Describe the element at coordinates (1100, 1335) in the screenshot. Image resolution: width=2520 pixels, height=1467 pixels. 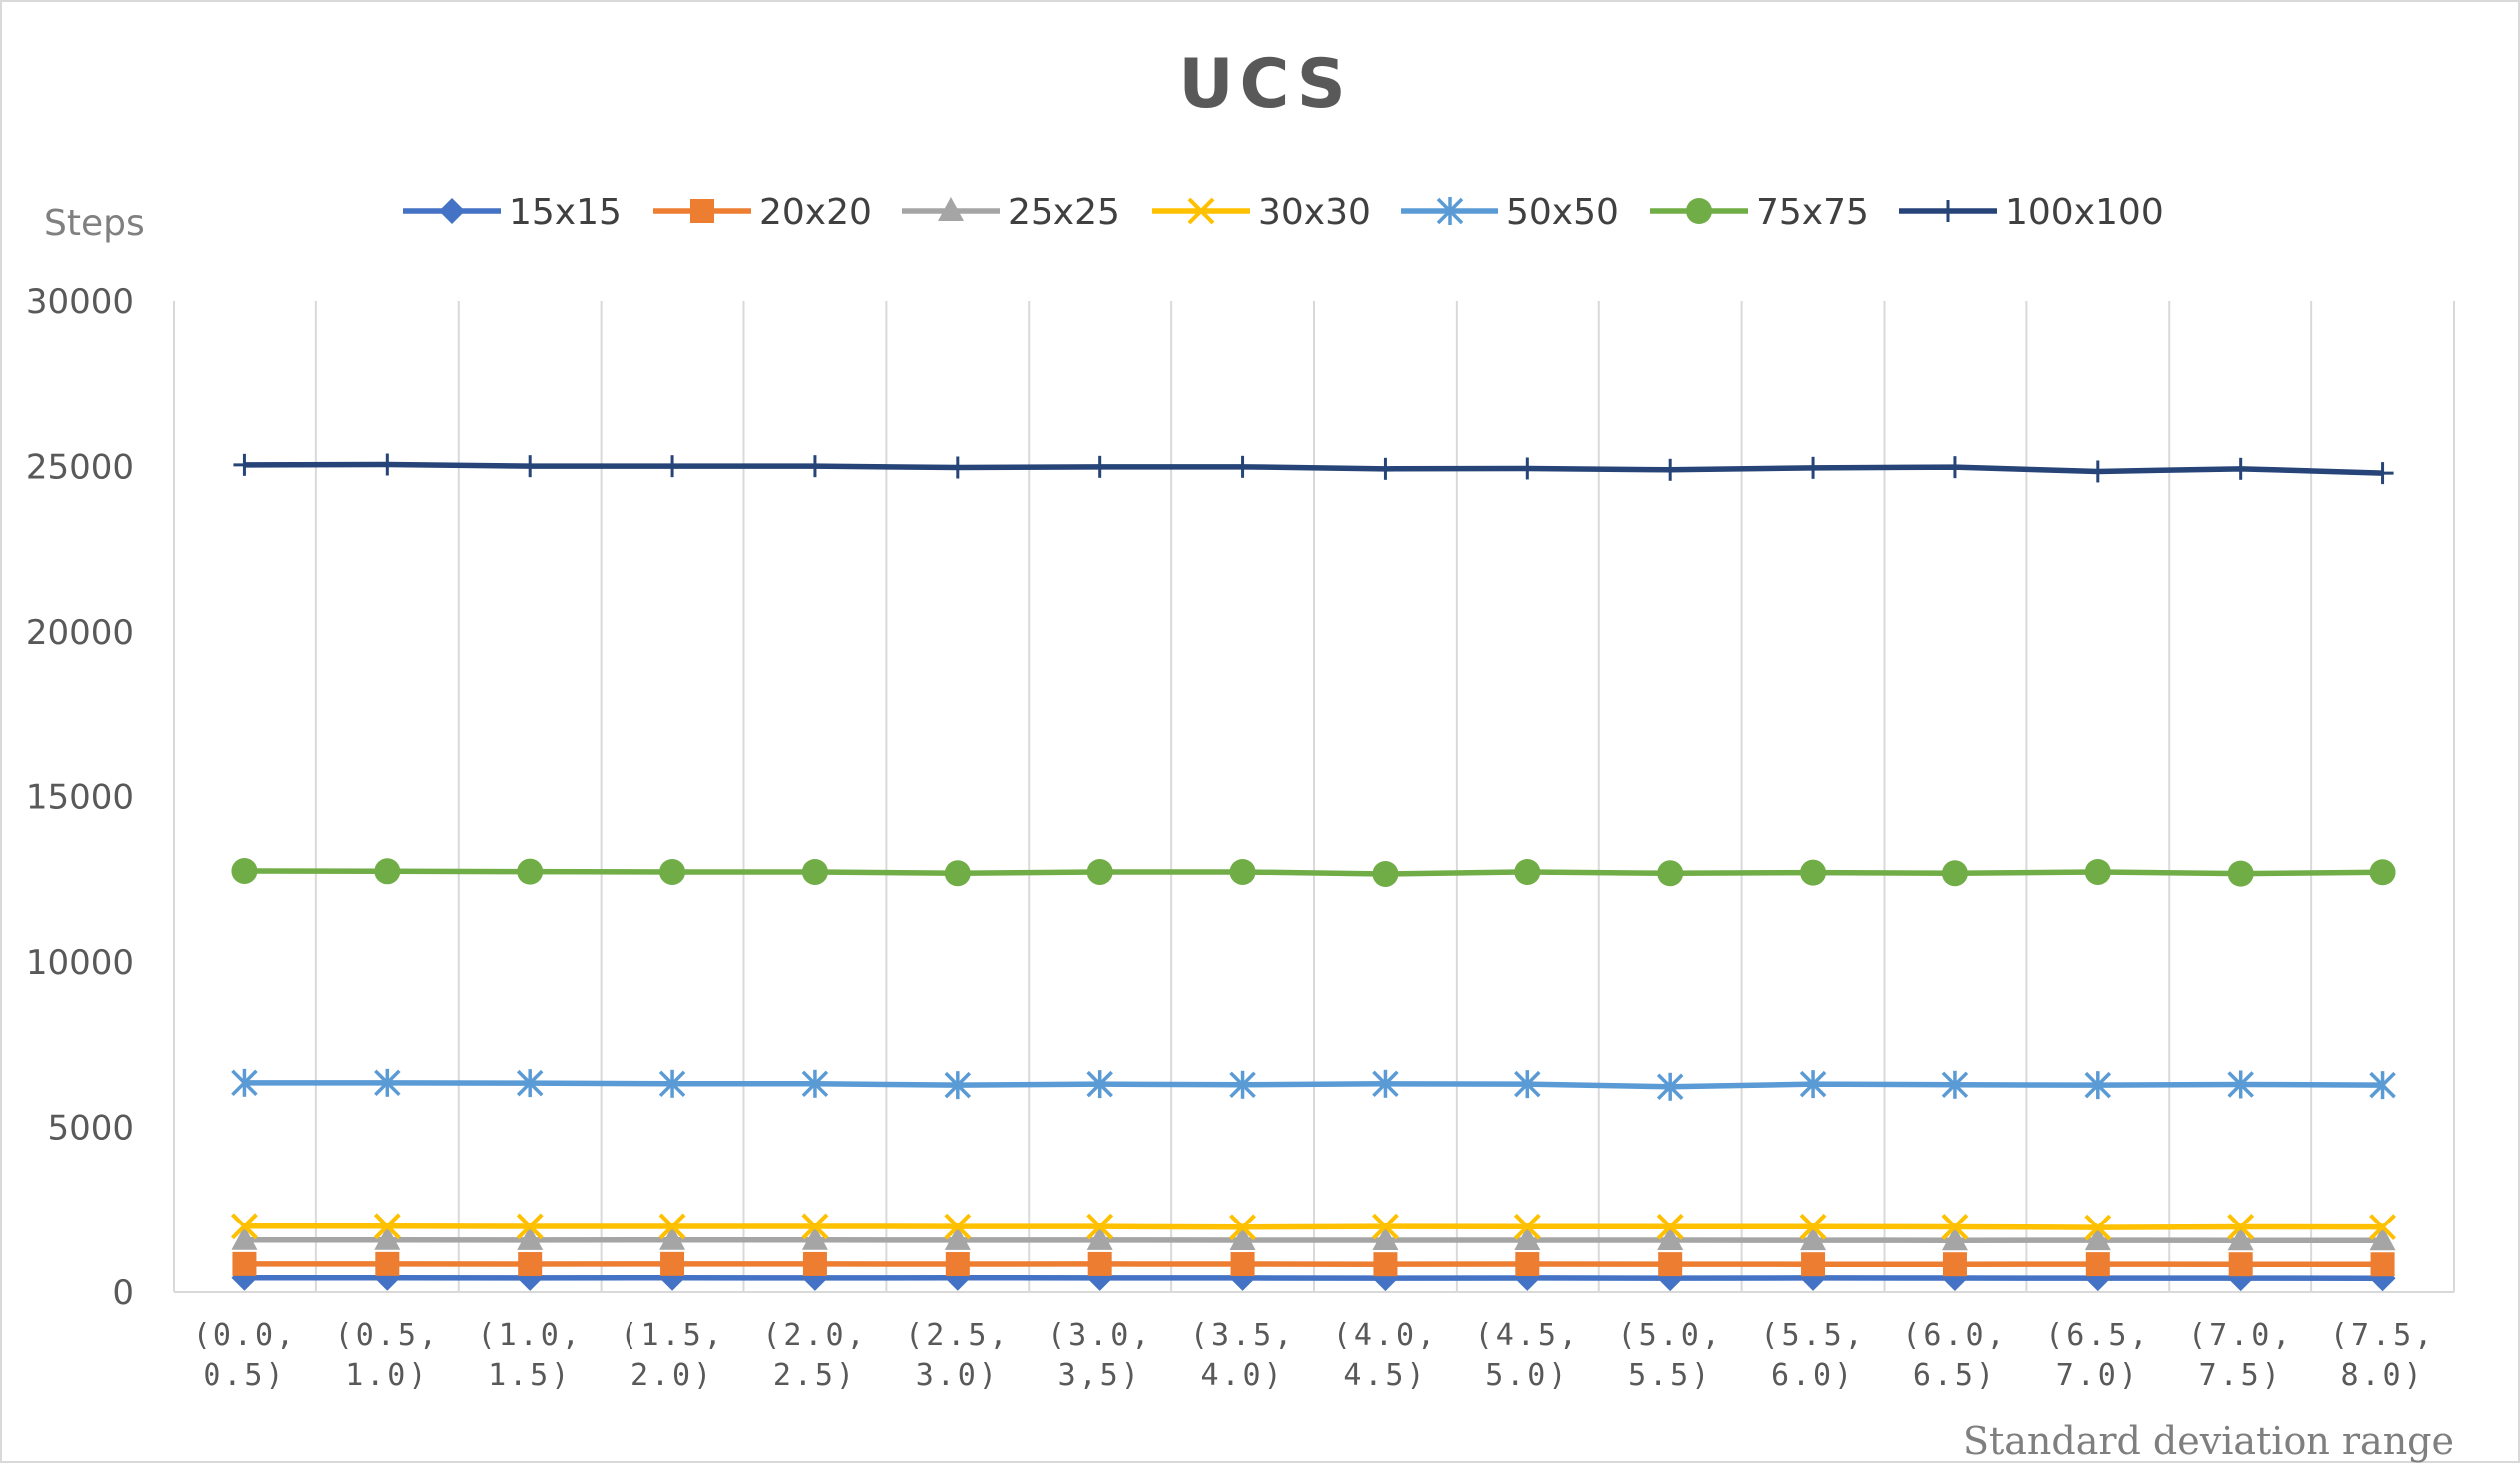
I see `x-tick-label: (3.0,` at that location.